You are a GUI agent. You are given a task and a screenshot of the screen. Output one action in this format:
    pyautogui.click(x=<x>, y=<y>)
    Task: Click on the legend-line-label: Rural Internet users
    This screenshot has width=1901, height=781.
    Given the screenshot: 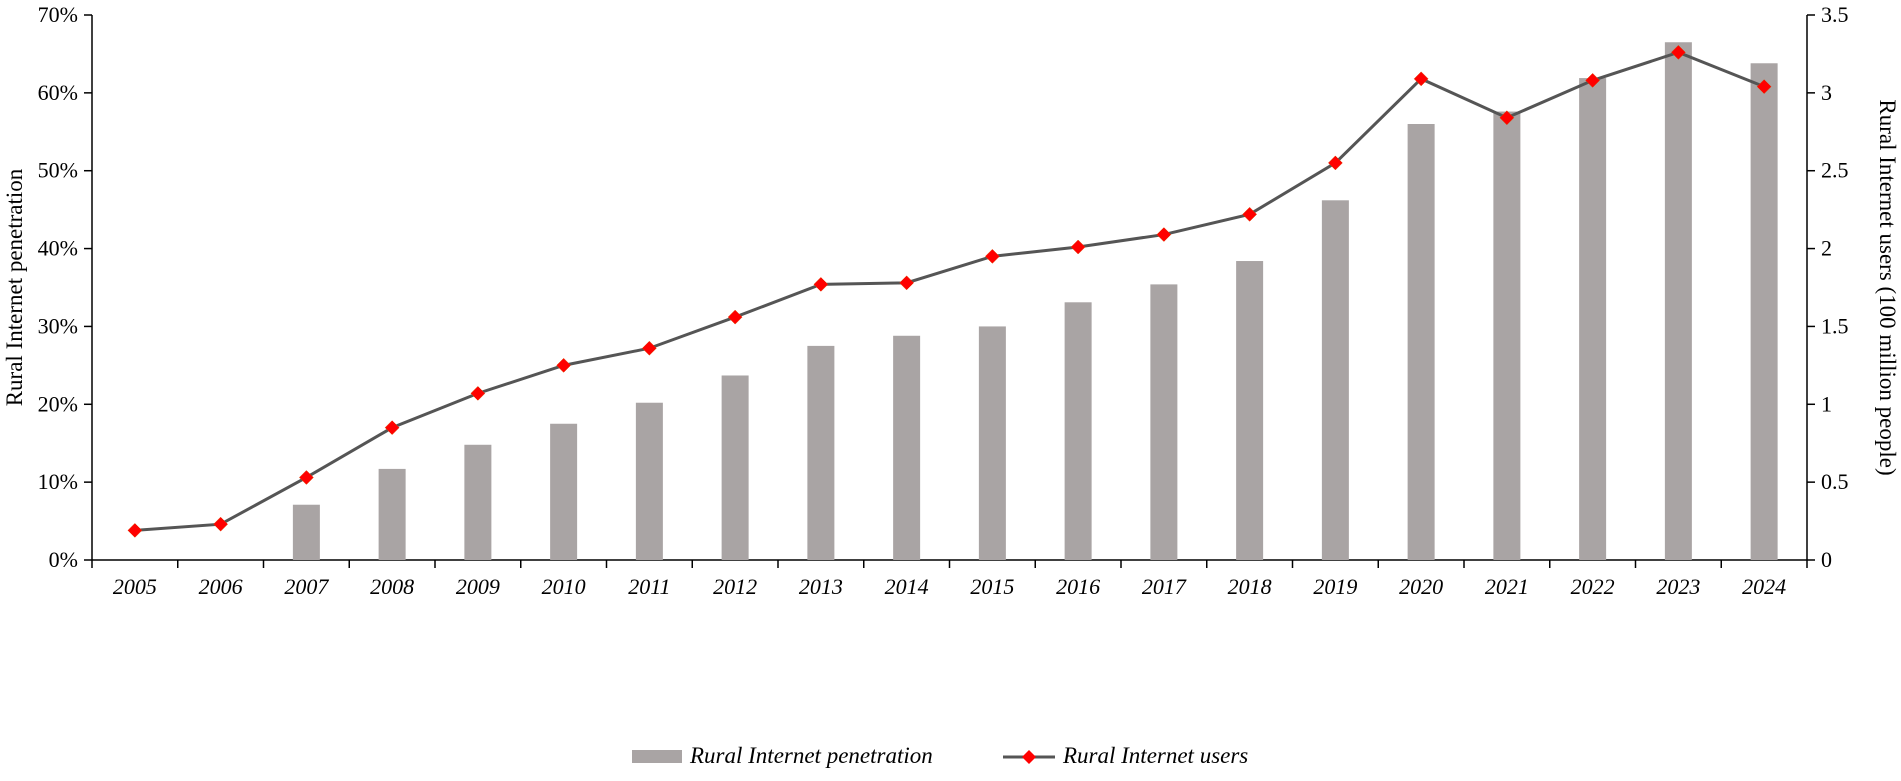 What is the action you would take?
    pyautogui.click(x=1155, y=755)
    